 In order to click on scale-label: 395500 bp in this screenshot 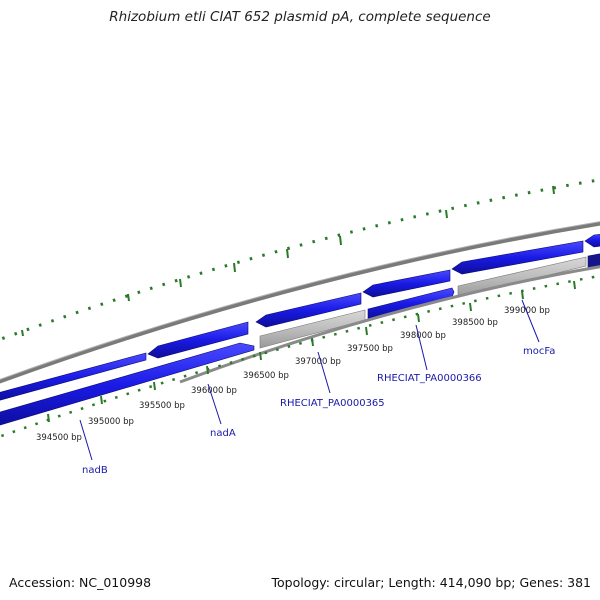, I will do `click(162, 406)`.